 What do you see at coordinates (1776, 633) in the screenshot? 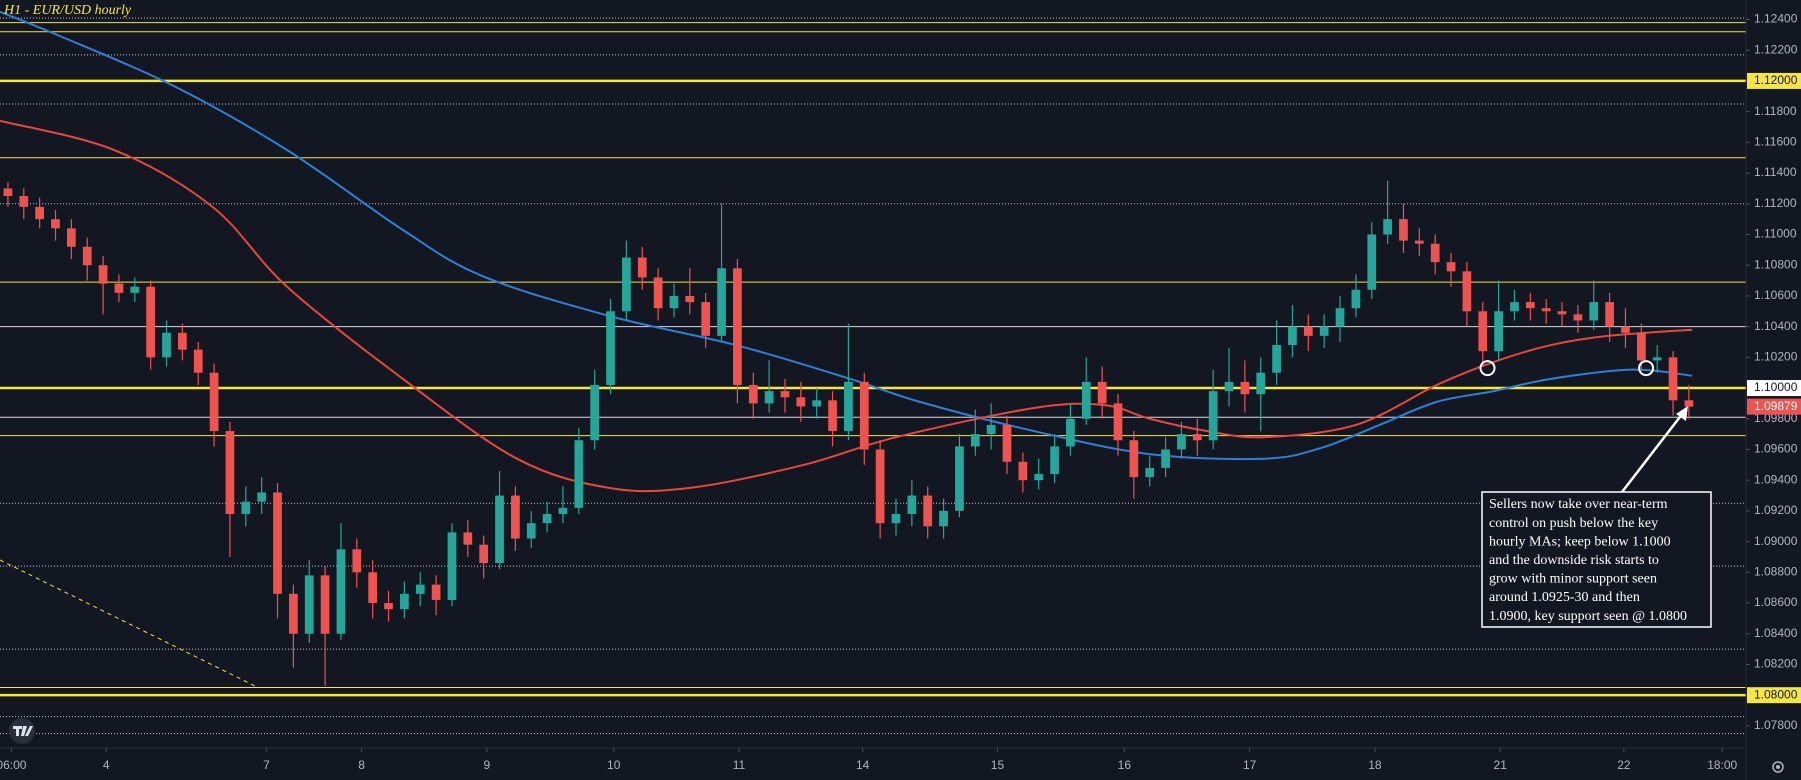
I see `y-tick-label: 1.08400` at bounding box center [1776, 633].